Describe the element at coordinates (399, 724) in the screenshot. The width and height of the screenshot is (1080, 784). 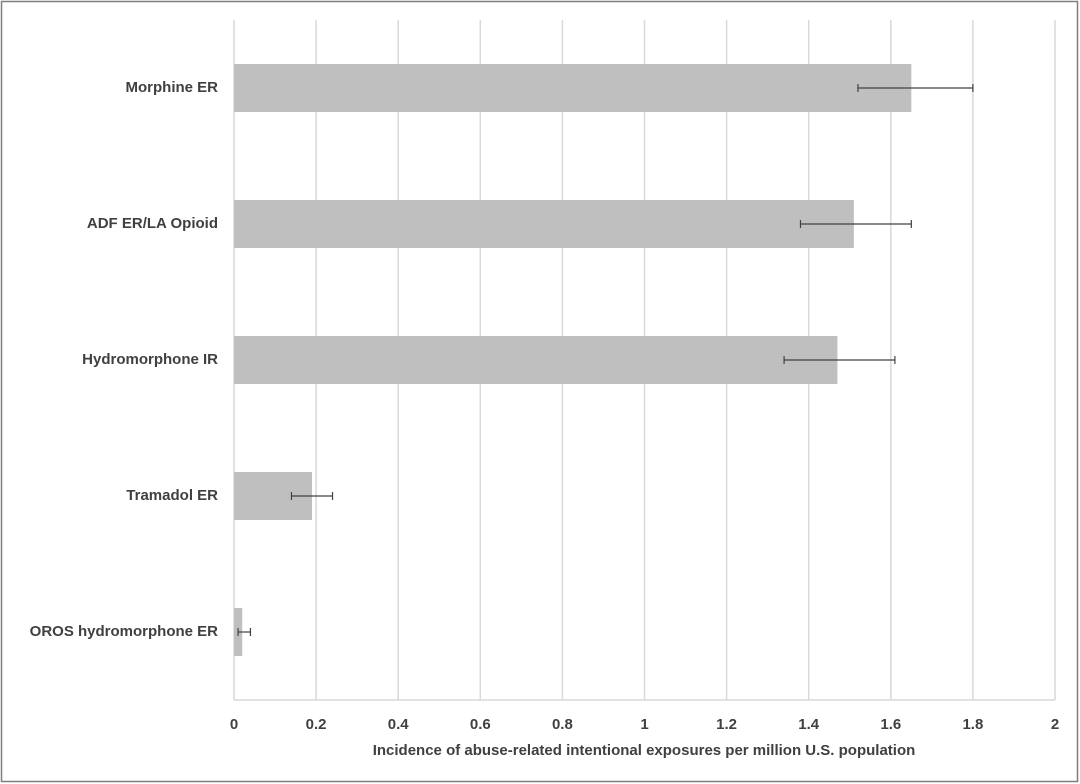
I see `x-tick-label: 0.4` at that location.